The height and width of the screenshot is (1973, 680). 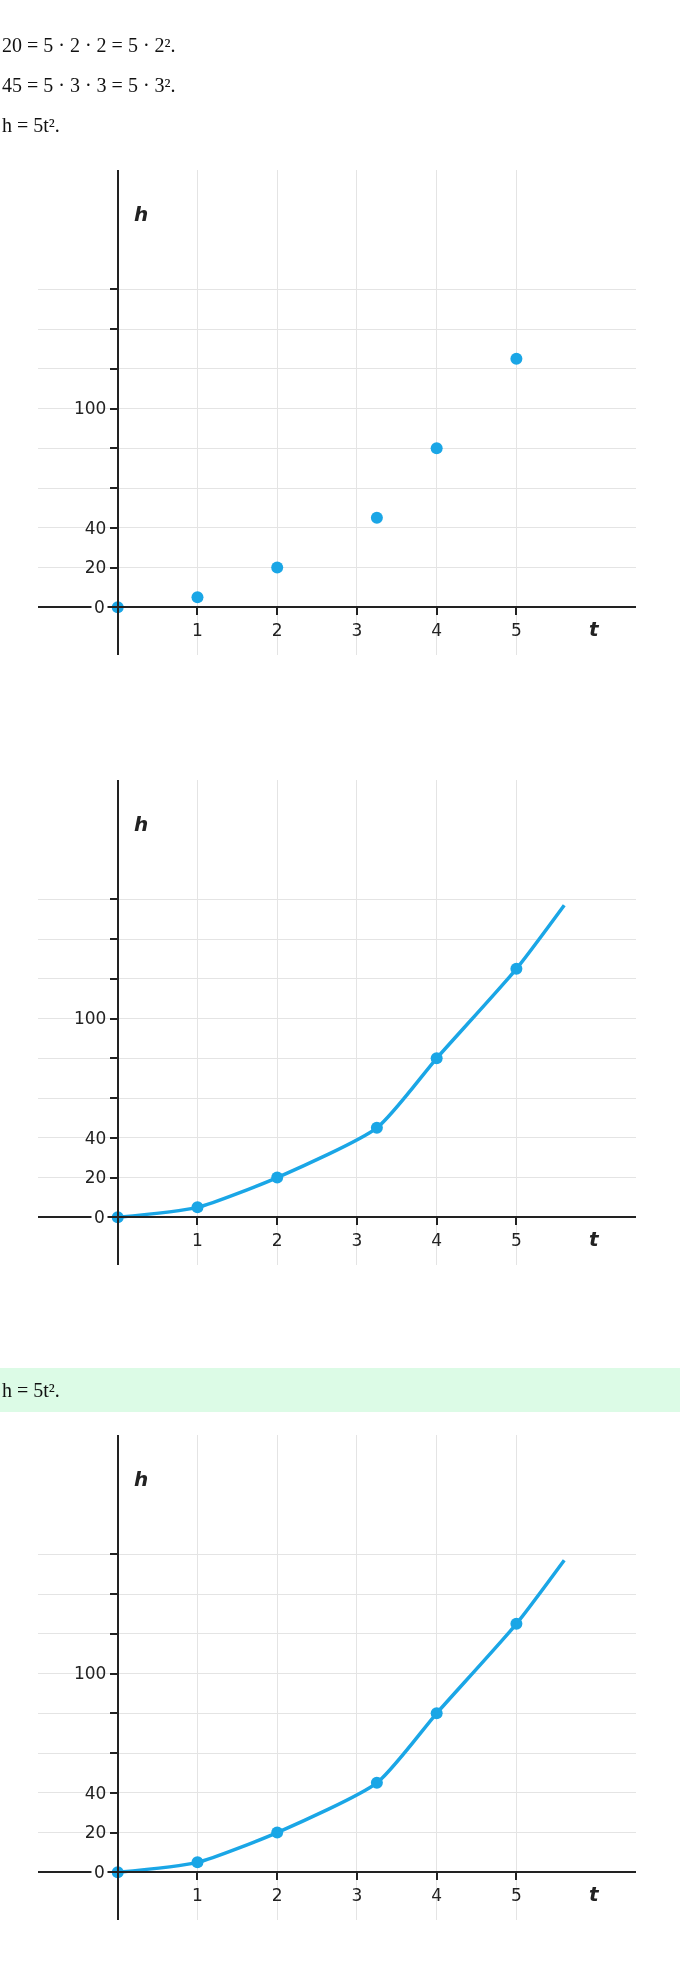 What do you see at coordinates (89, 45) in the screenshot?
I see `text: 20 = 5 · 2 · 2 = 5 · 2².` at bounding box center [89, 45].